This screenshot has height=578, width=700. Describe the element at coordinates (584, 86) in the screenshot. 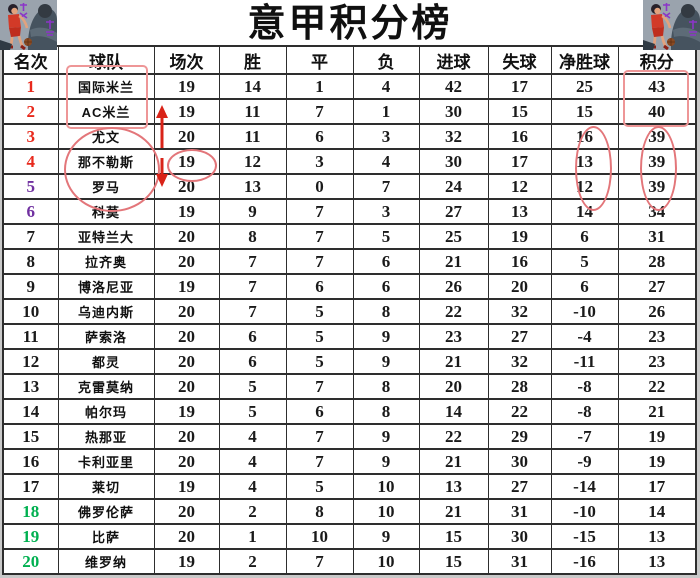

I see `goal-diff-cell: 25` at that location.